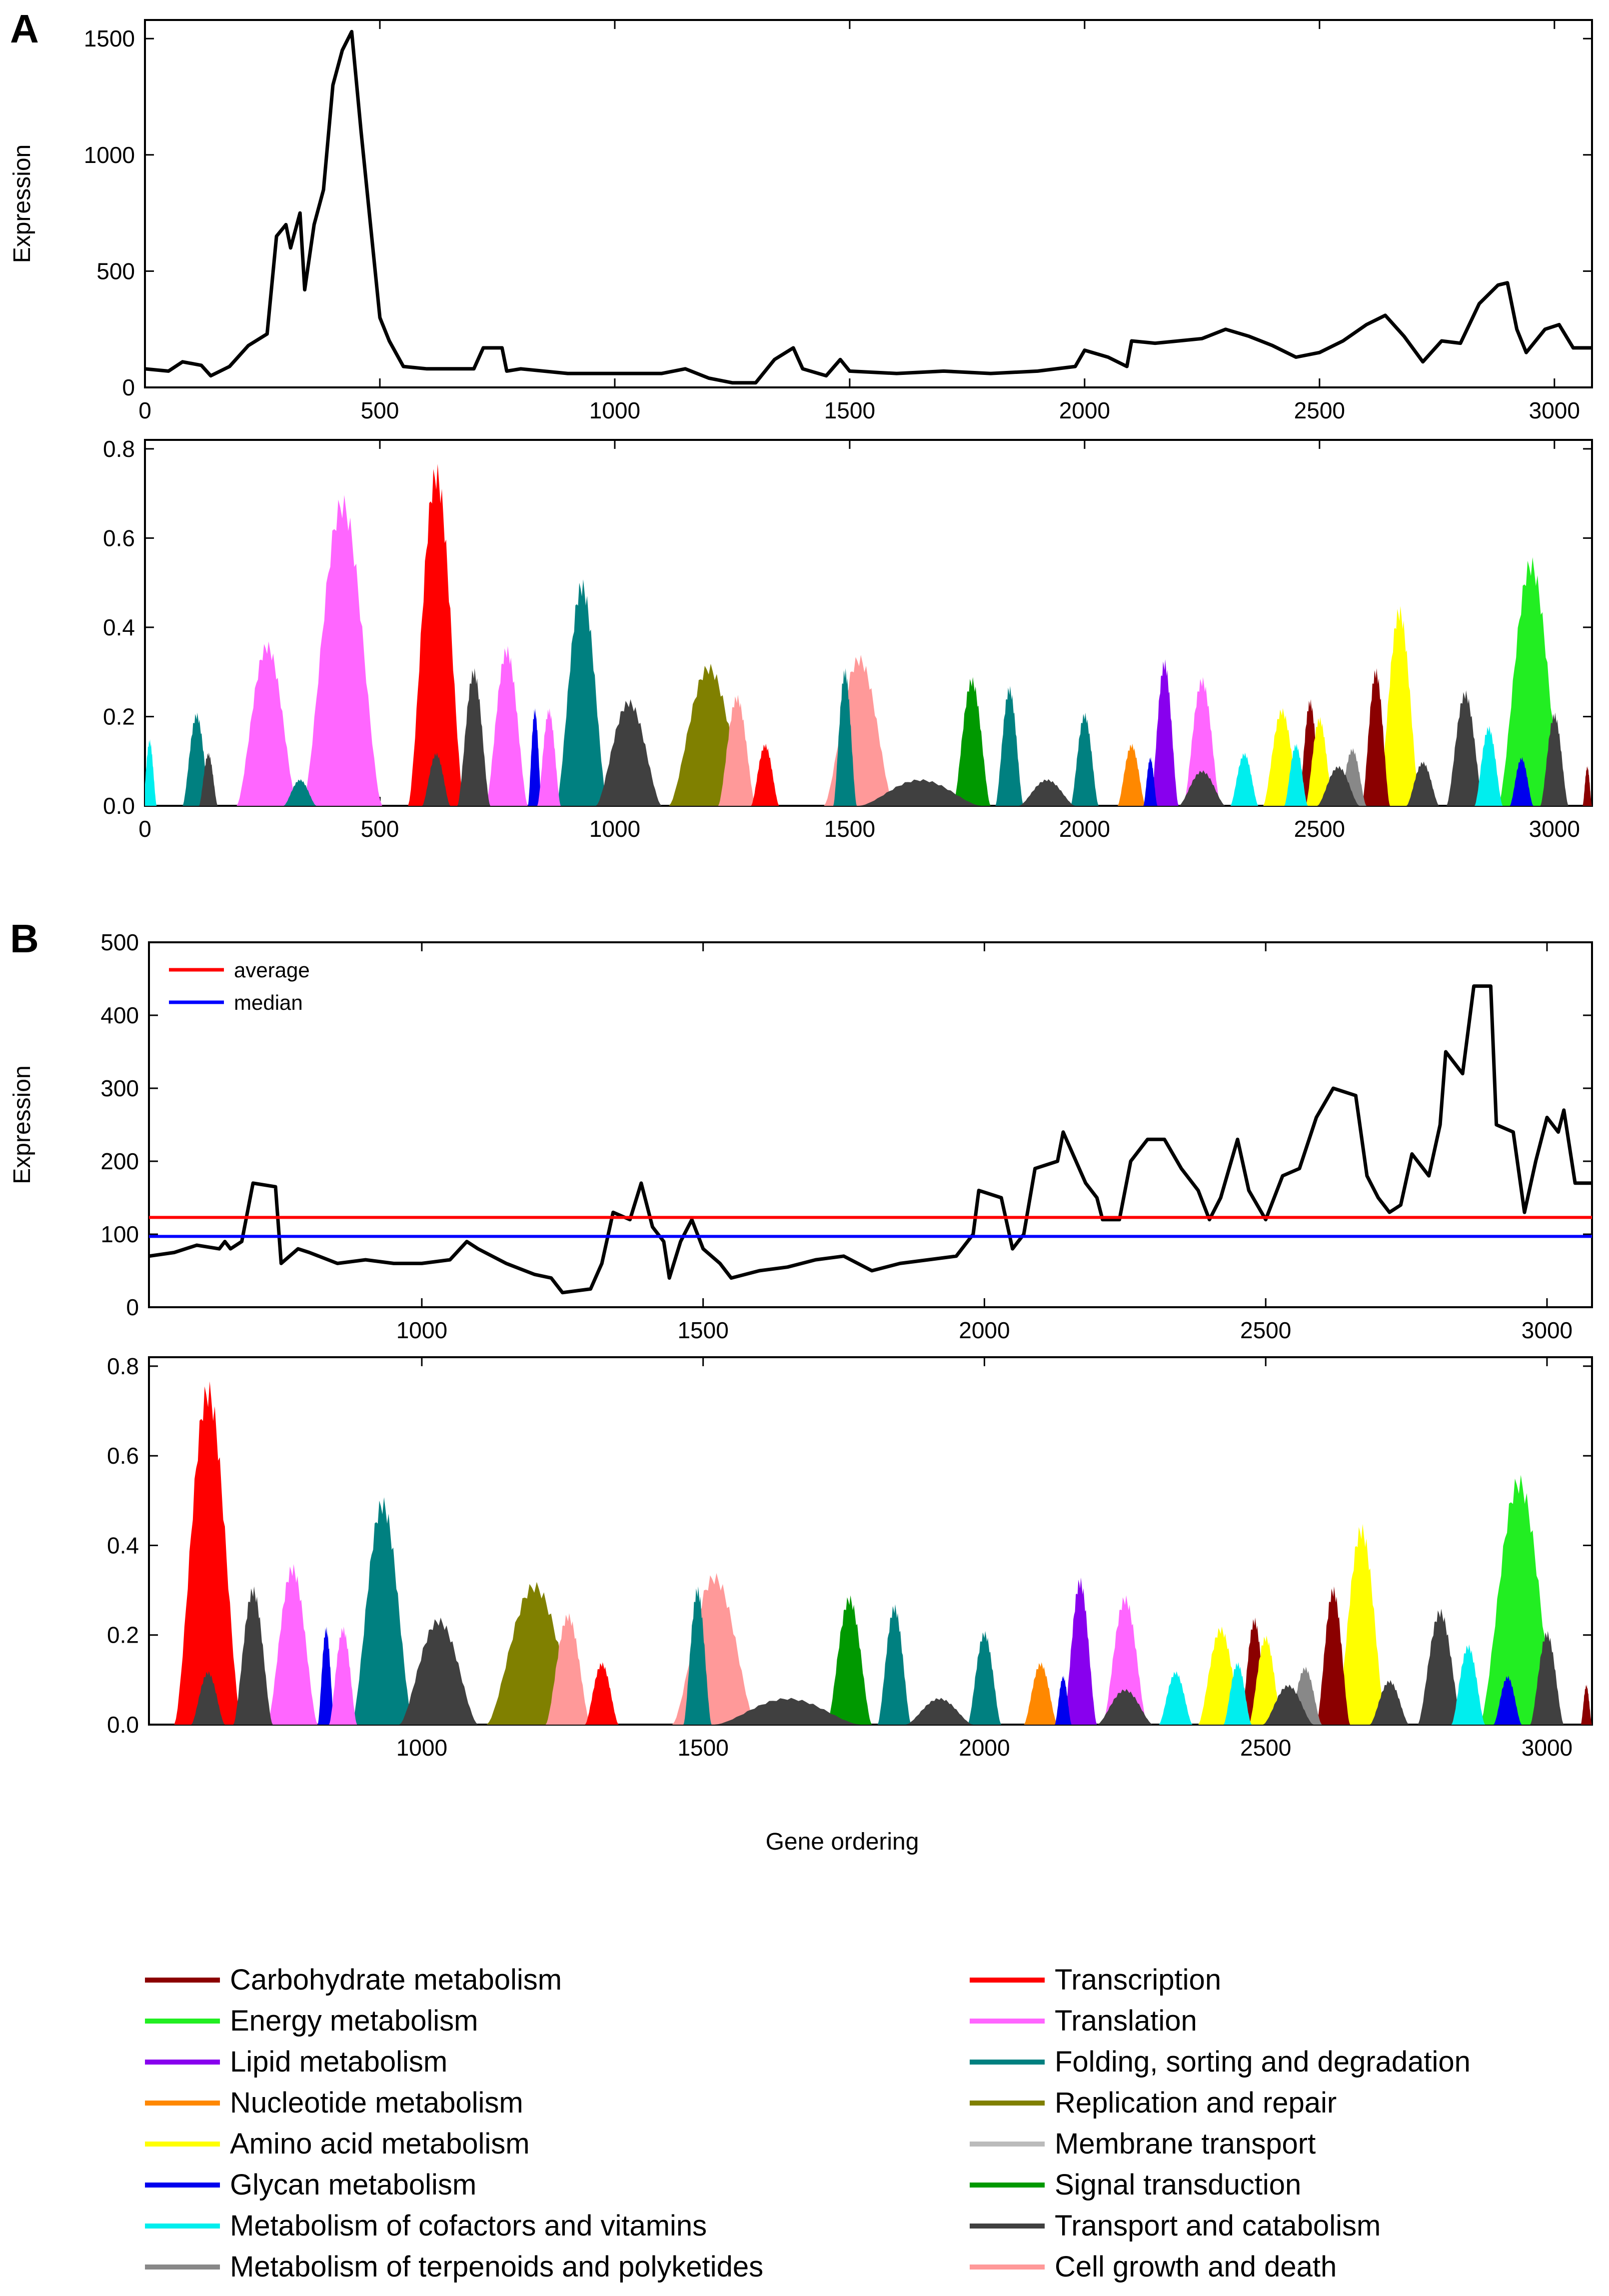  What do you see at coordinates (268, 1002) in the screenshot?
I see `legend-label-median: median` at bounding box center [268, 1002].